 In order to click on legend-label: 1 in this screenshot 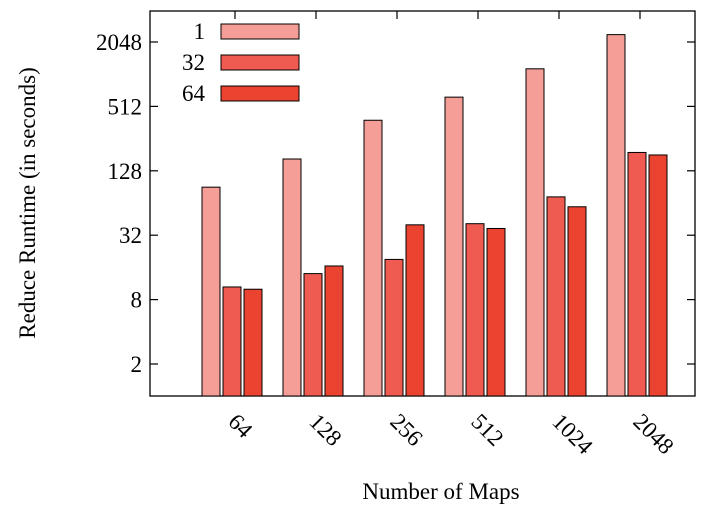, I will do `click(200, 31)`.